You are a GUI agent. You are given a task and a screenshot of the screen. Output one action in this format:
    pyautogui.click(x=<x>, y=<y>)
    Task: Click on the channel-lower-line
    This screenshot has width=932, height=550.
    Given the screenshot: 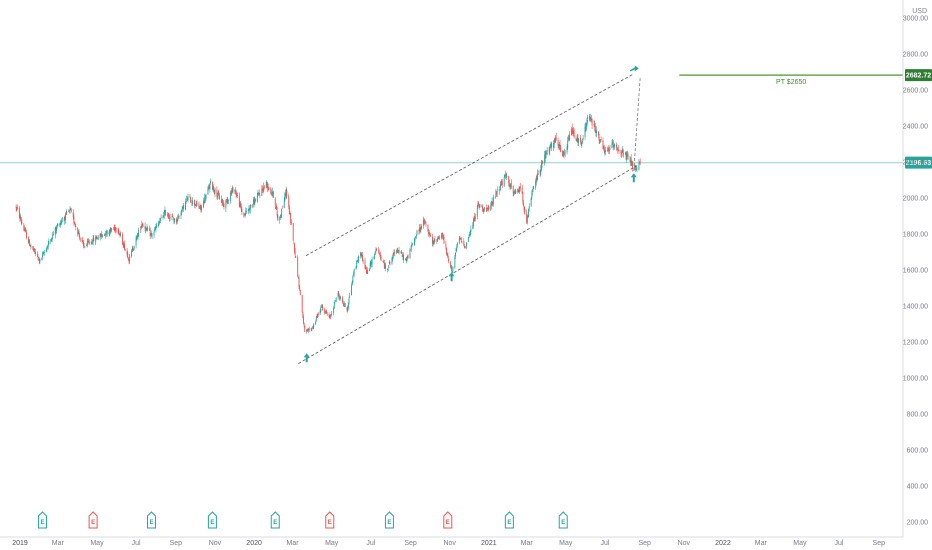 What is the action you would take?
    pyautogui.click(x=468, y=264)
    